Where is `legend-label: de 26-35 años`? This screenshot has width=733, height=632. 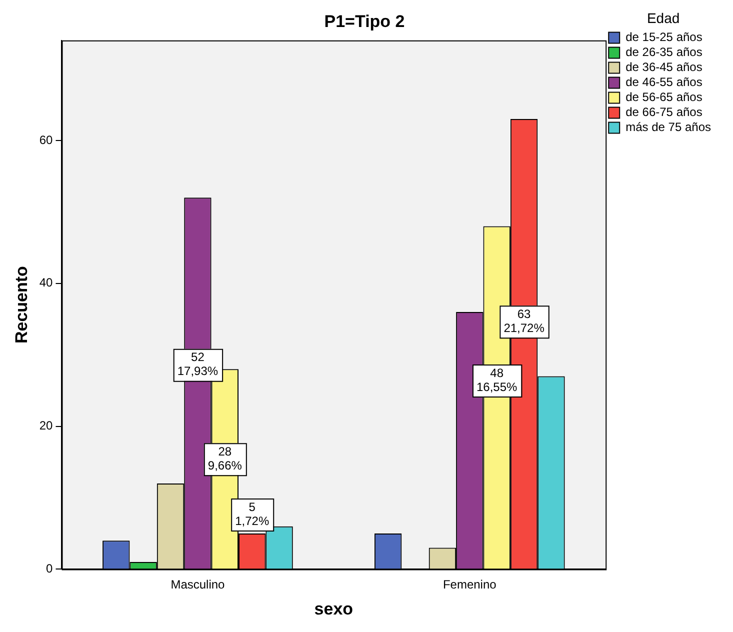
legend-label: de 26-35 años is located at coordinates (664, 52).